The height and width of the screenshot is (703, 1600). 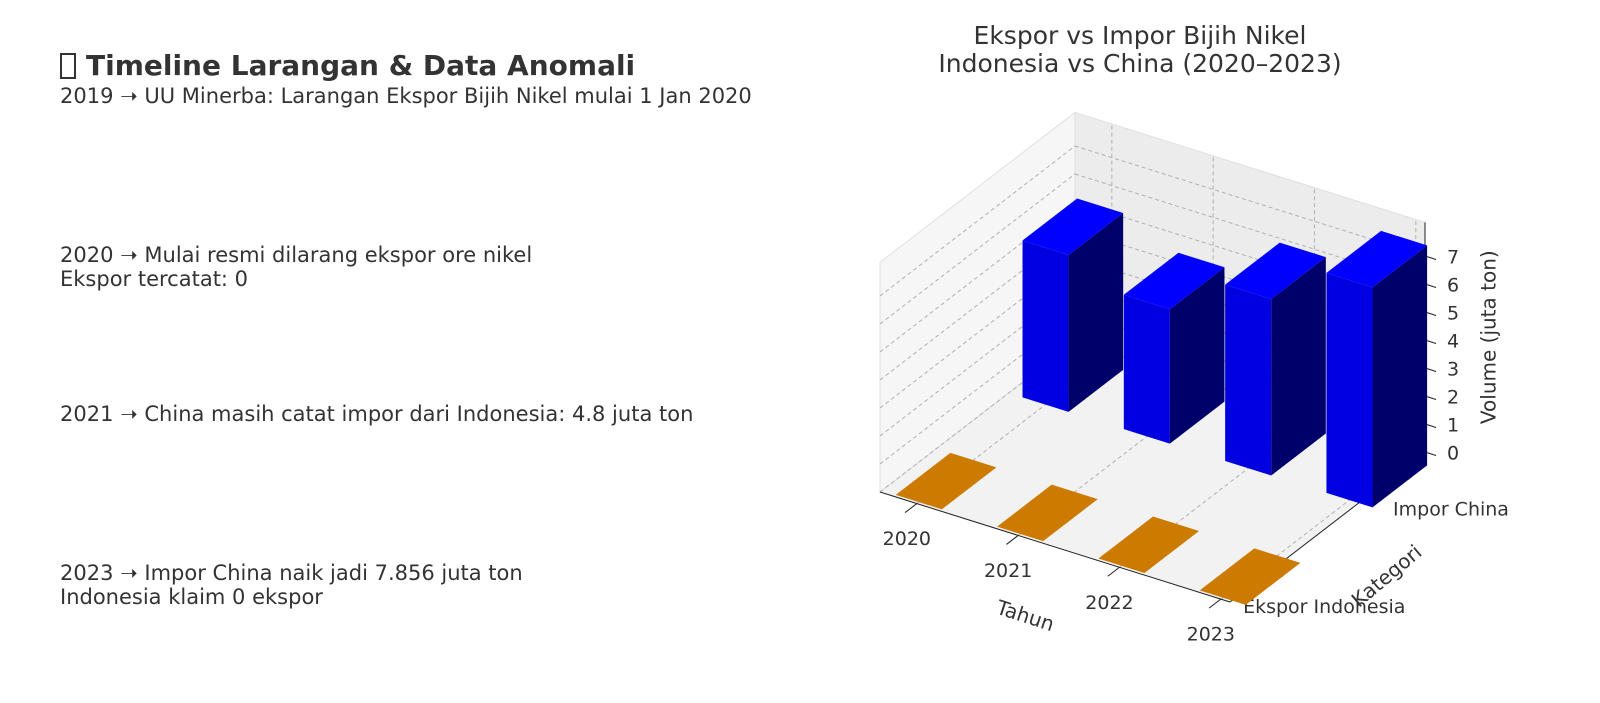 I want to click on z-tick-label: 5, so click(x=1453, y=314).